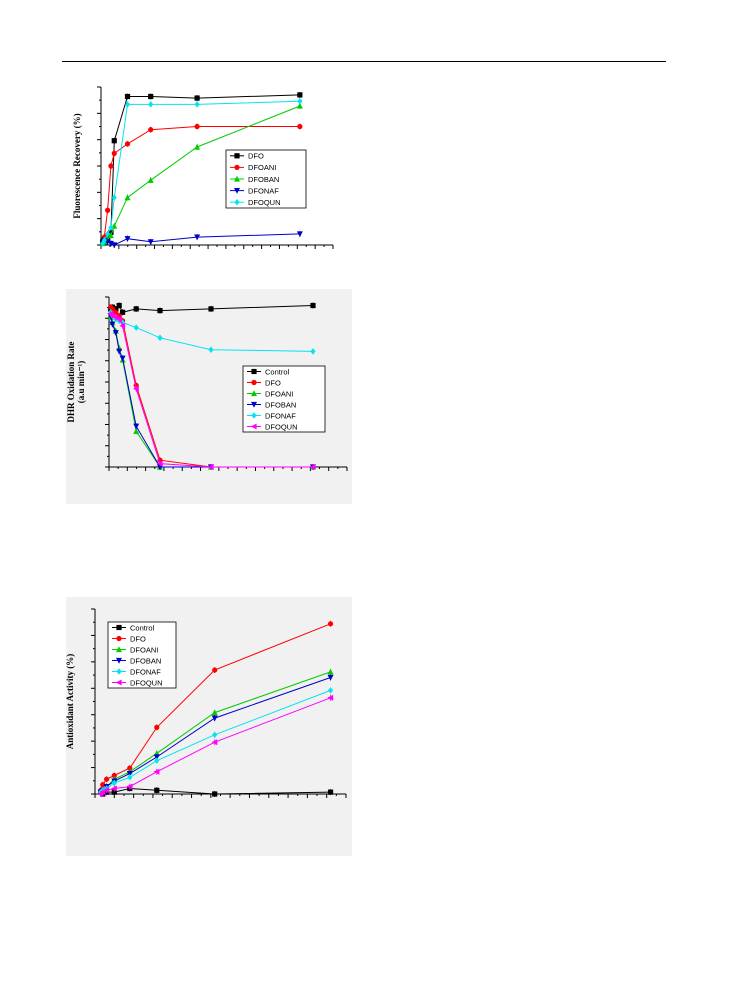 The width and height of the screenshot is (729, 983). Describe the element at coordinates (277, 371) in the screenshot. I see `legend-label: Control` at that location.